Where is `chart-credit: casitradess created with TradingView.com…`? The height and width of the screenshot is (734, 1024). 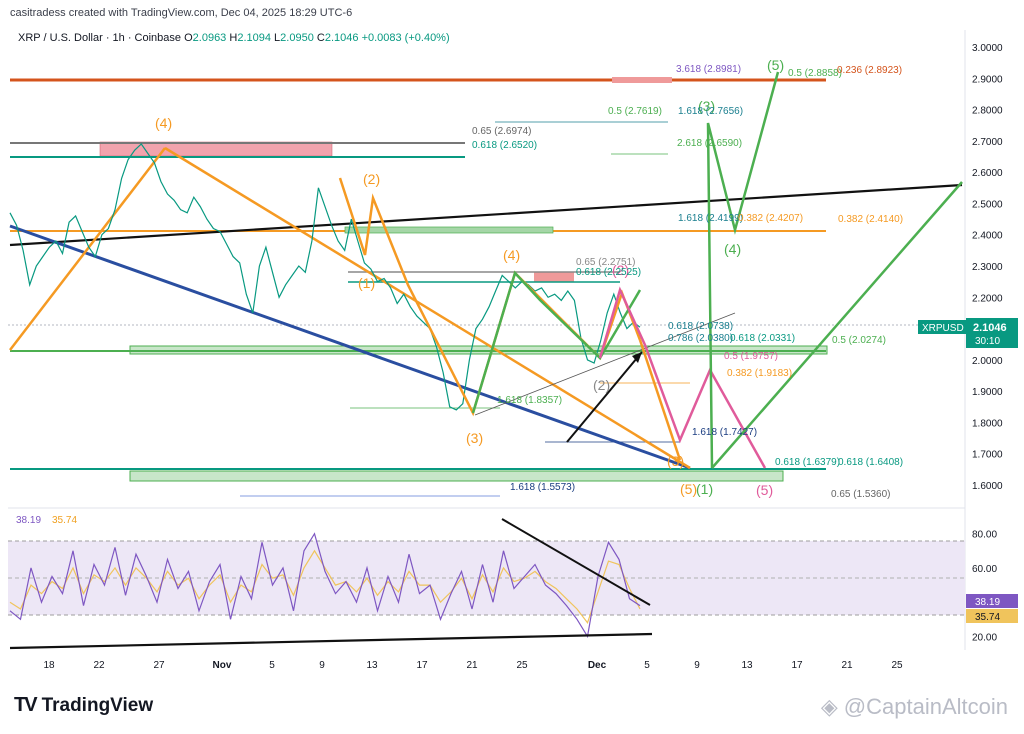 chart-credit: casitradess created with TradingView.com… is located at coordinates (181, 13).